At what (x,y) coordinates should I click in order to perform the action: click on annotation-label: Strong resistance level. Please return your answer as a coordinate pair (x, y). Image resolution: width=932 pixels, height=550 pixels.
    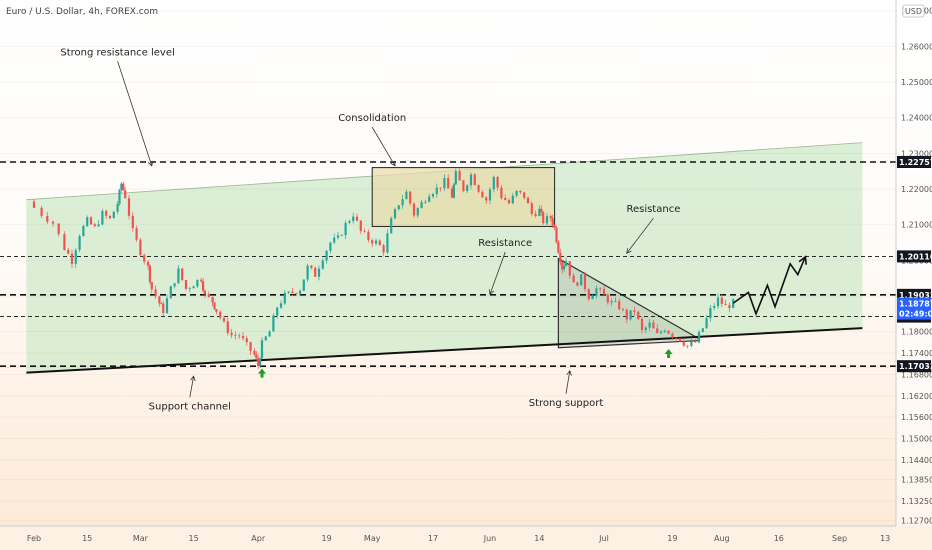
    Looking at the image, I should click on (117, 52).